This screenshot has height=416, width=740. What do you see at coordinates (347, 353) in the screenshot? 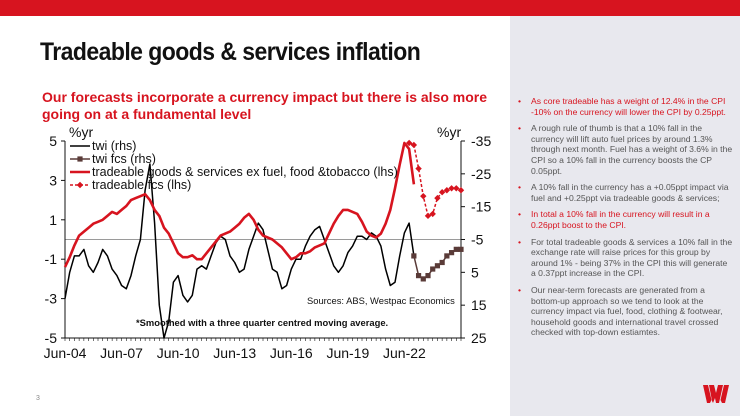
I see `x-tick-label: Jun-19` at bounding box center [347, 353].